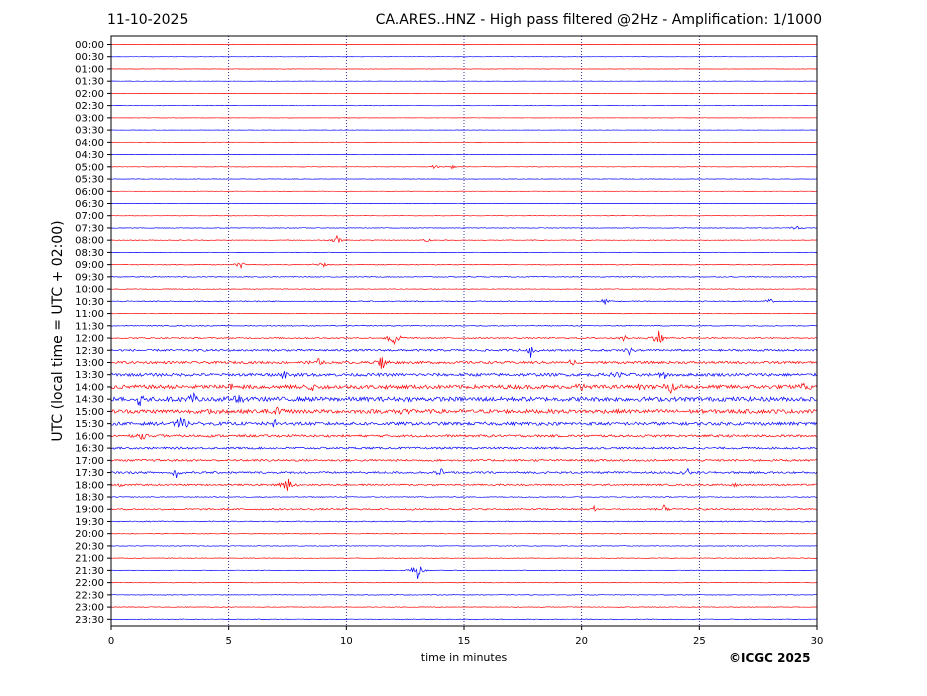  Describe the element at coordinates (89, 412) in the screenshot. I see `y-tick-label: 15:00` at that location.